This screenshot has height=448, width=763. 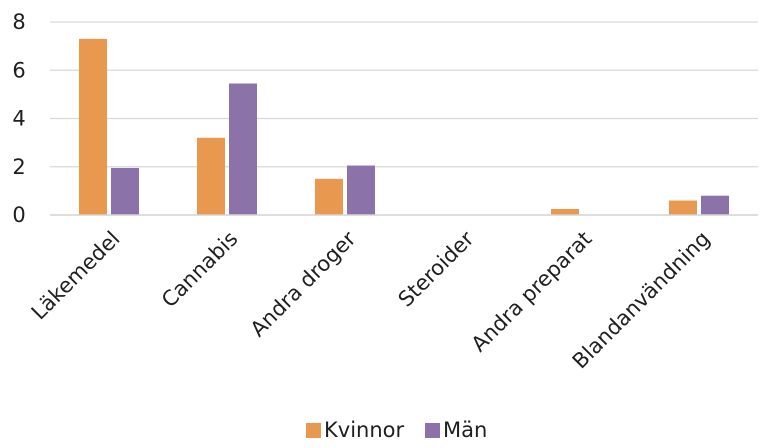 What do you see at coordinates (465, 430) in the screenshot?
I see `legend-label: Män` at bounding box center [465, 430].